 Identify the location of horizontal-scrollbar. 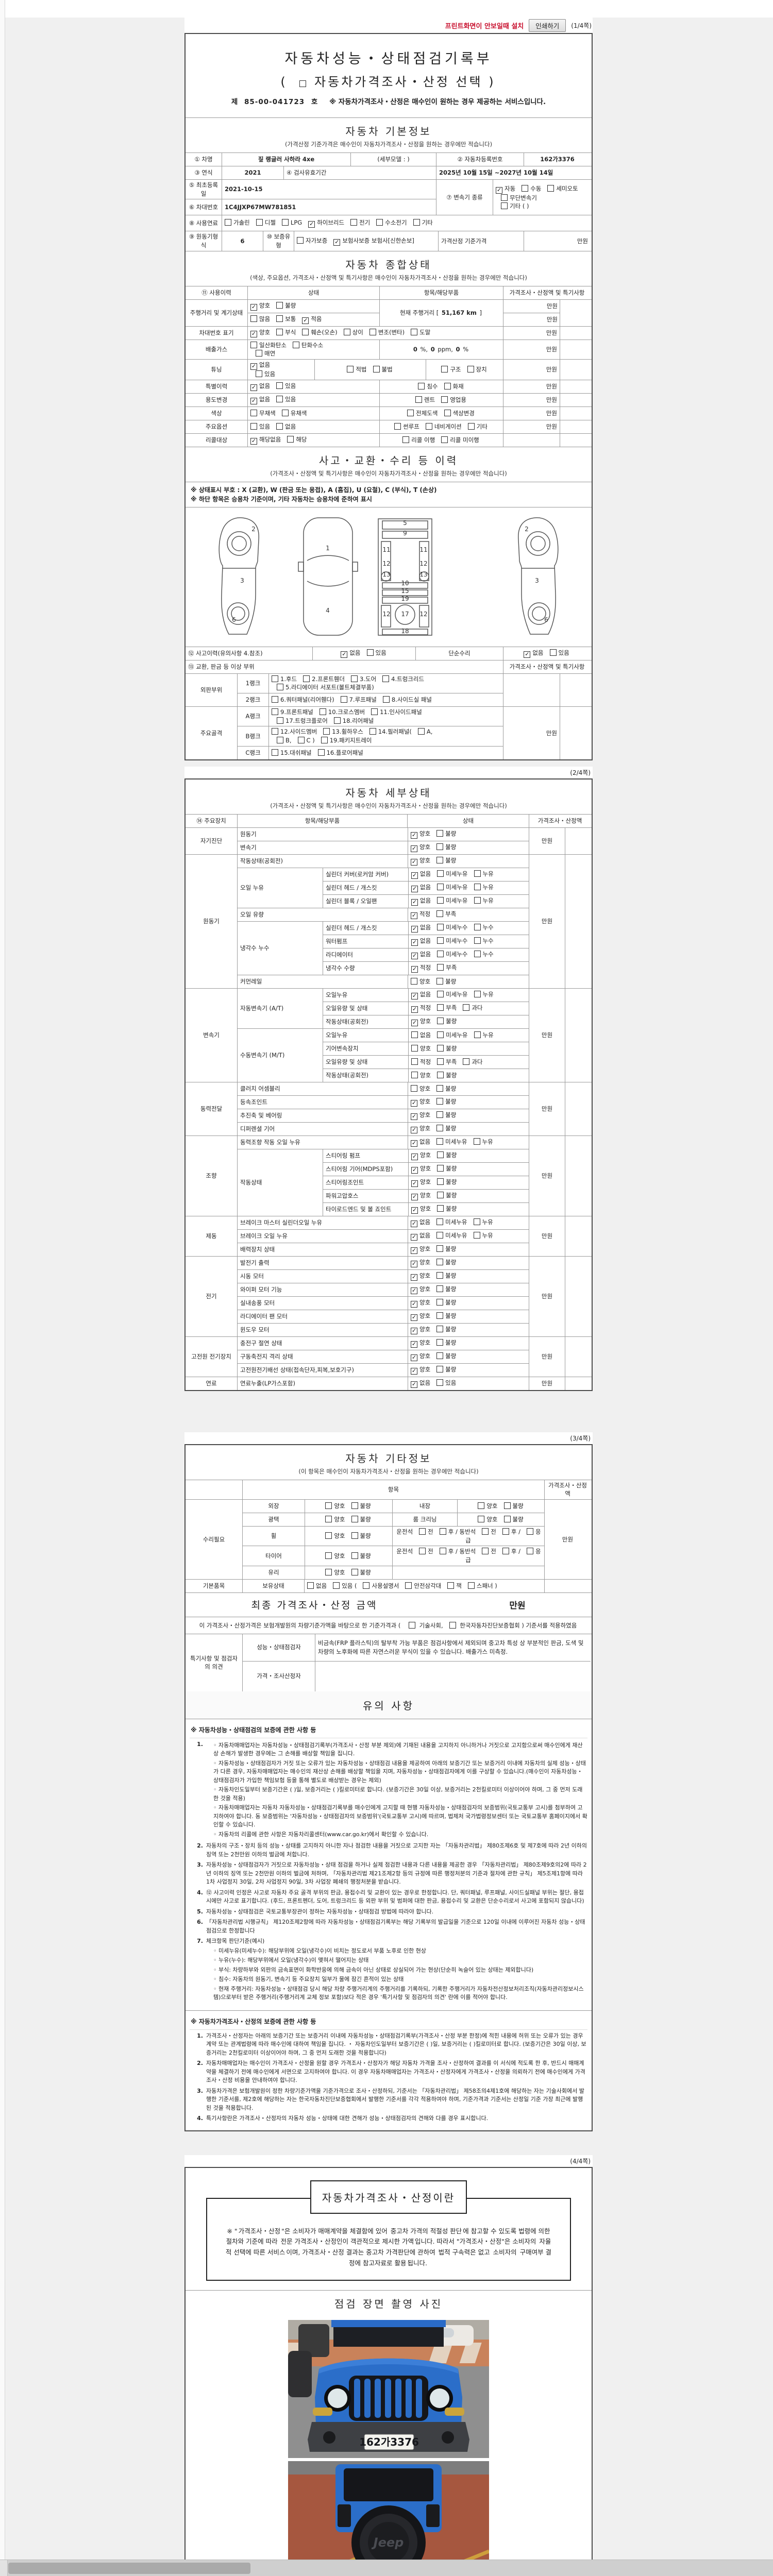
(386, 2568).